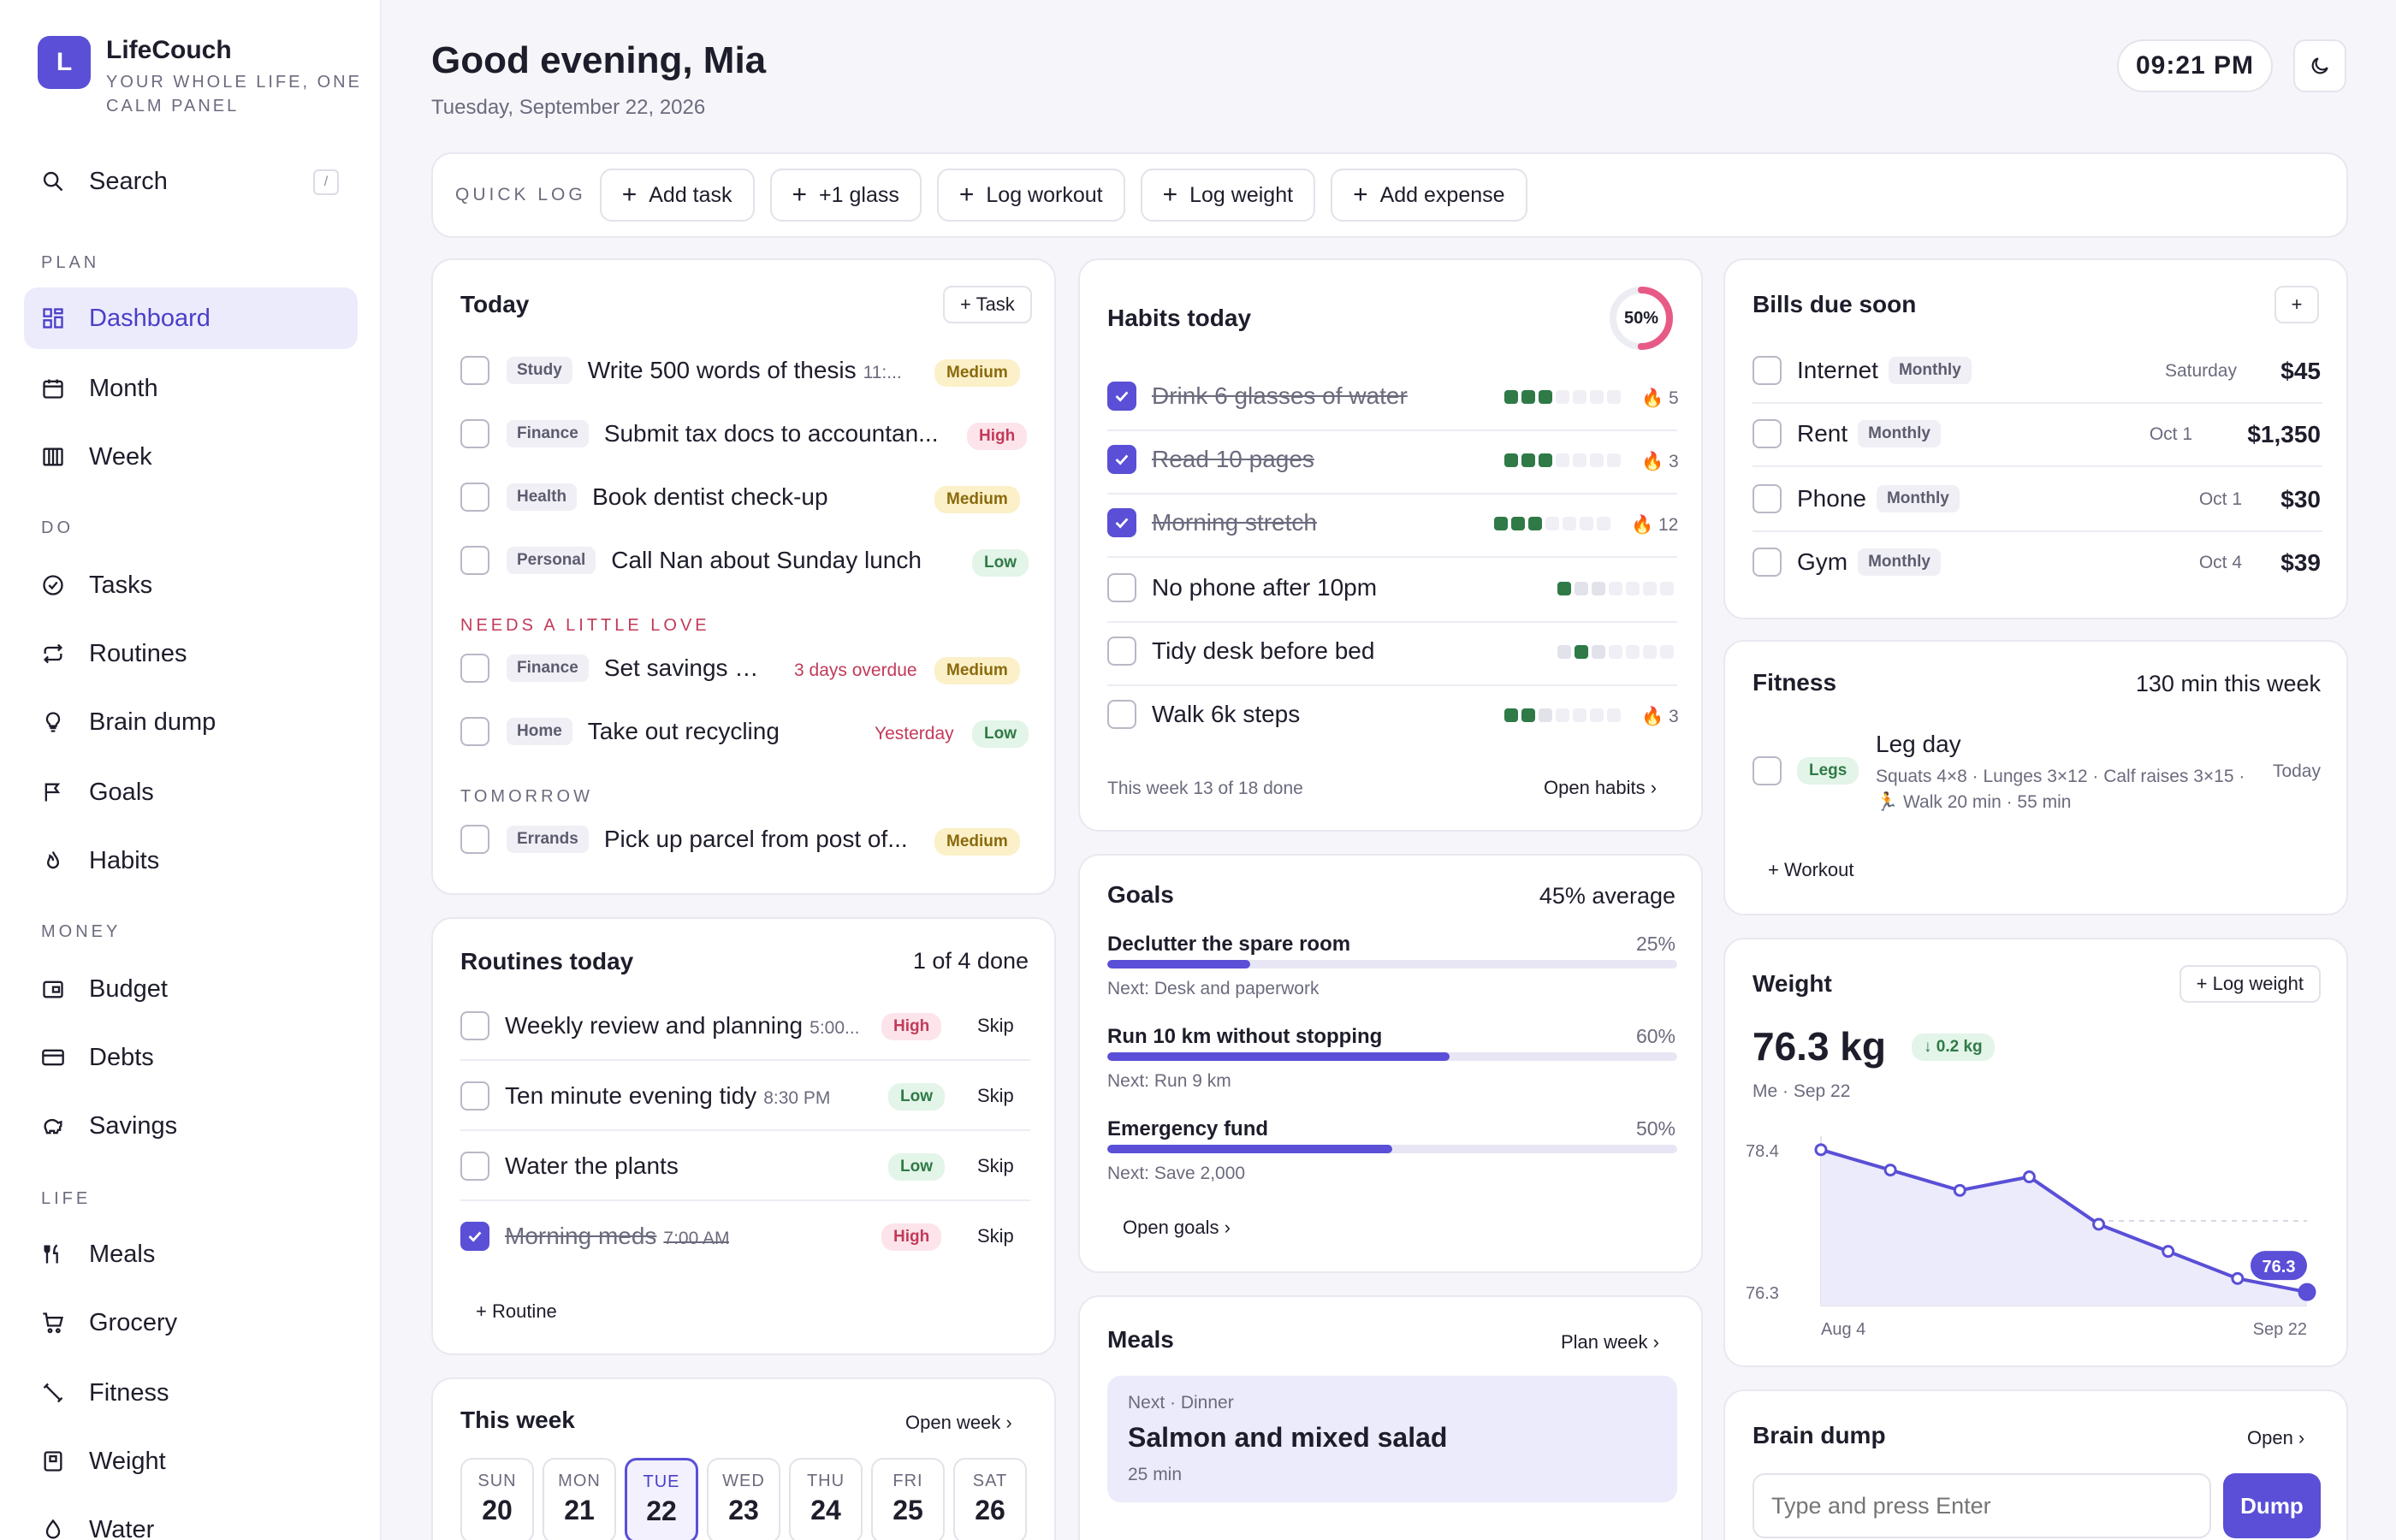  I want to click on workout-checkbox, so click(1767, 770).